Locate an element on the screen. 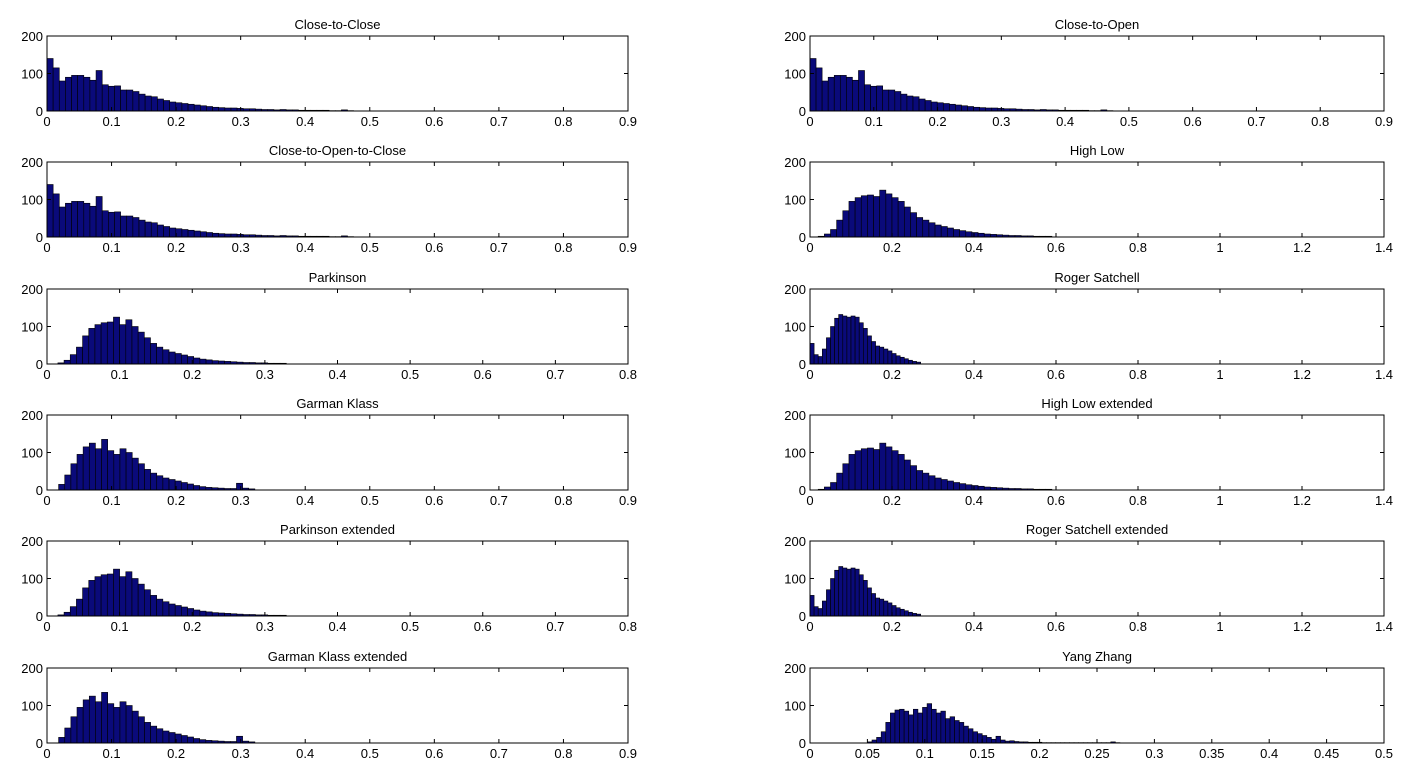  x-tick-label: 0.8 is located at coordinates (563, 247).